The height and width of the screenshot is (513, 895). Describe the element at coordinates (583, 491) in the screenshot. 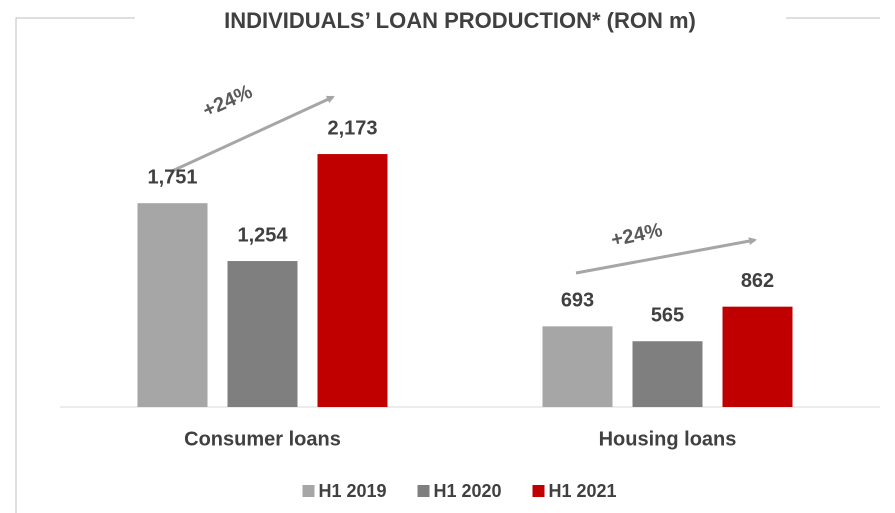

I see `legend-label: H1 2021` at that location.